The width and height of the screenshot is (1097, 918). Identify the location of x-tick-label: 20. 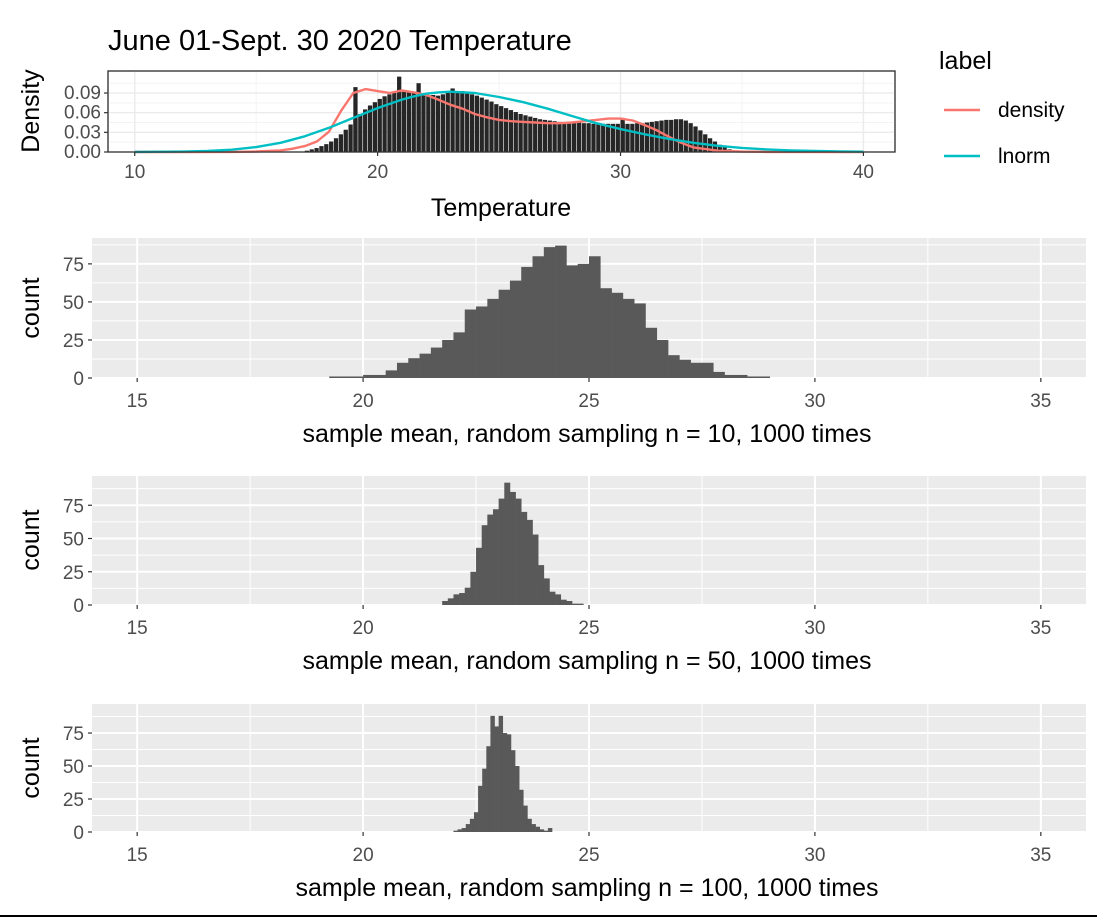
(377, 172).